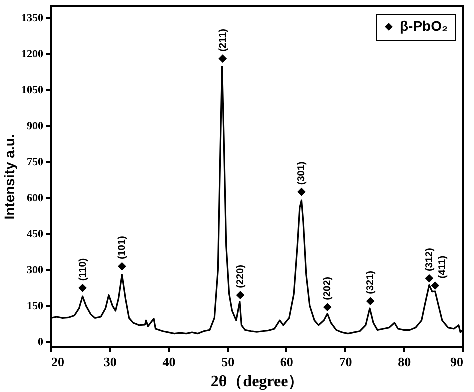 The image size is (474, 392). Describe the element at coordinates (241, 276) in the screenshot. I see `annotation: (220)` at that location.